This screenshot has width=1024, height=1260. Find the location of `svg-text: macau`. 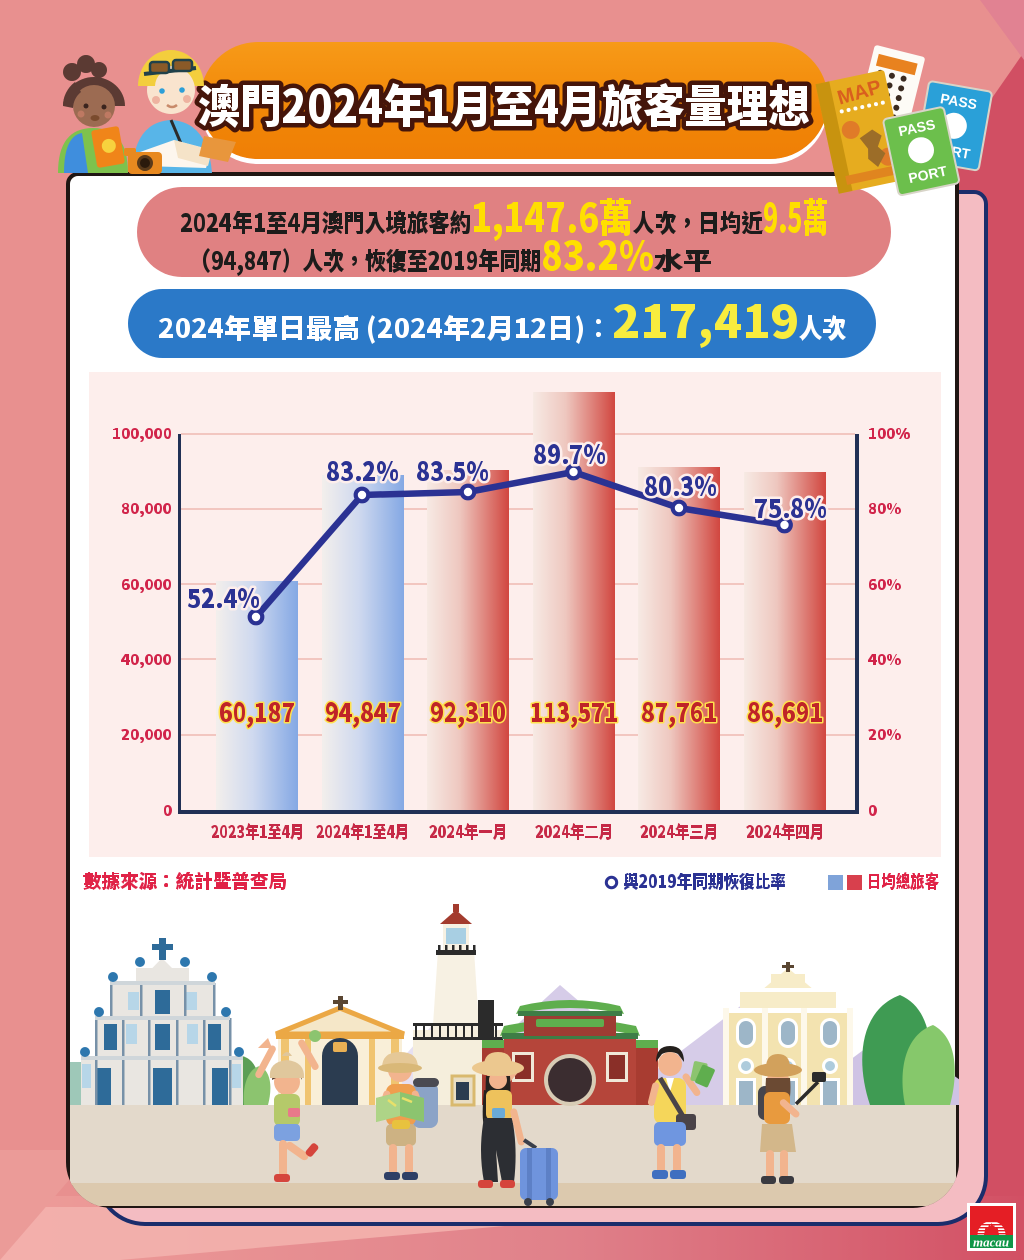

svg-text: macau is located at coordinates (991, 1242).